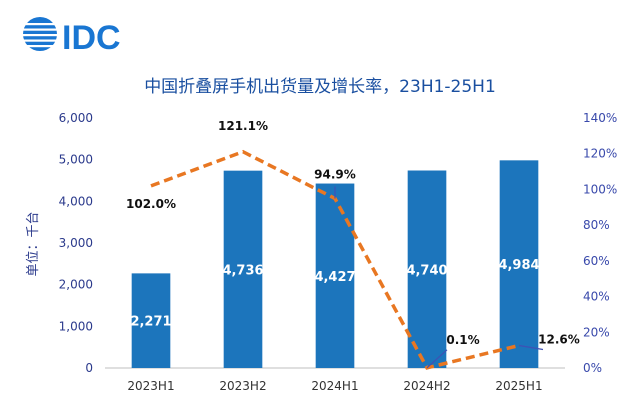 This screenshot has width=640, height=400. I want to click on y-right-tick-label: 140%, so click(600, 118).